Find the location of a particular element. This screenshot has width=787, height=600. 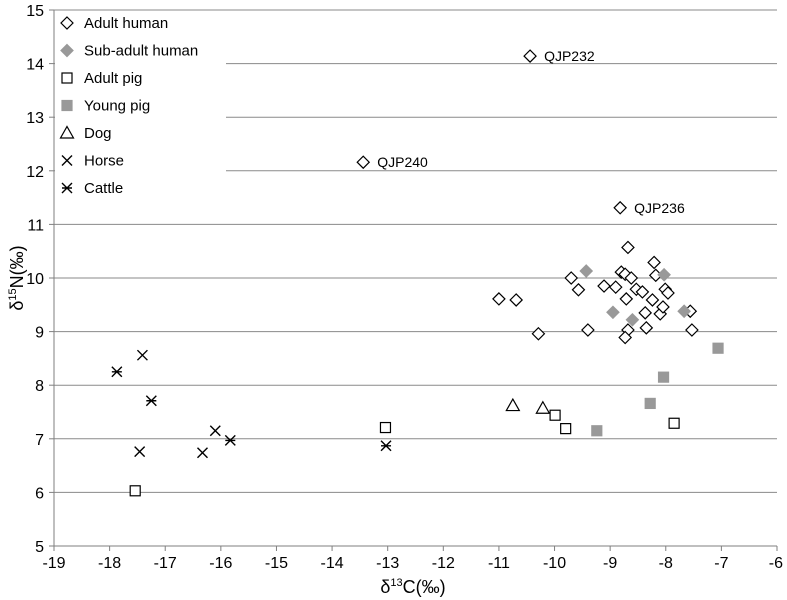

y-tick-label: 7 is located at coordinates (39, 440).